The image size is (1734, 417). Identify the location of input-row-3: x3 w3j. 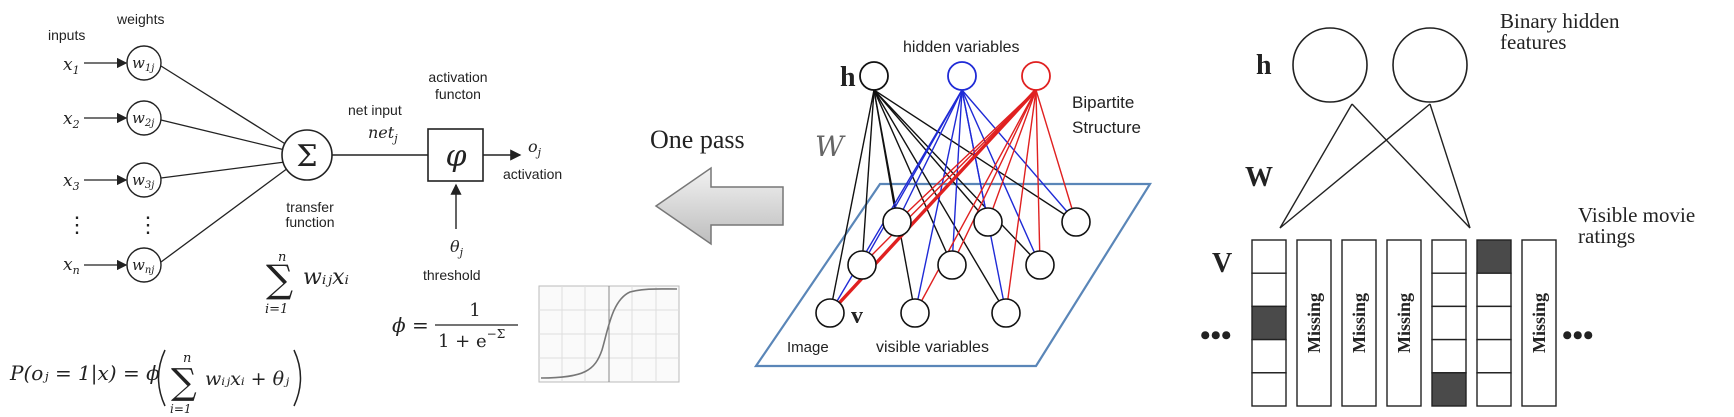
(112, 180).